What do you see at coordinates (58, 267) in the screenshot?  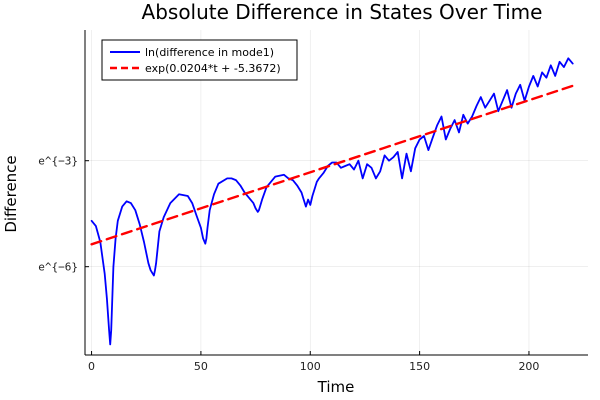 I see `y-tick-label: e^{−6}` at bounding box center [58, 267].